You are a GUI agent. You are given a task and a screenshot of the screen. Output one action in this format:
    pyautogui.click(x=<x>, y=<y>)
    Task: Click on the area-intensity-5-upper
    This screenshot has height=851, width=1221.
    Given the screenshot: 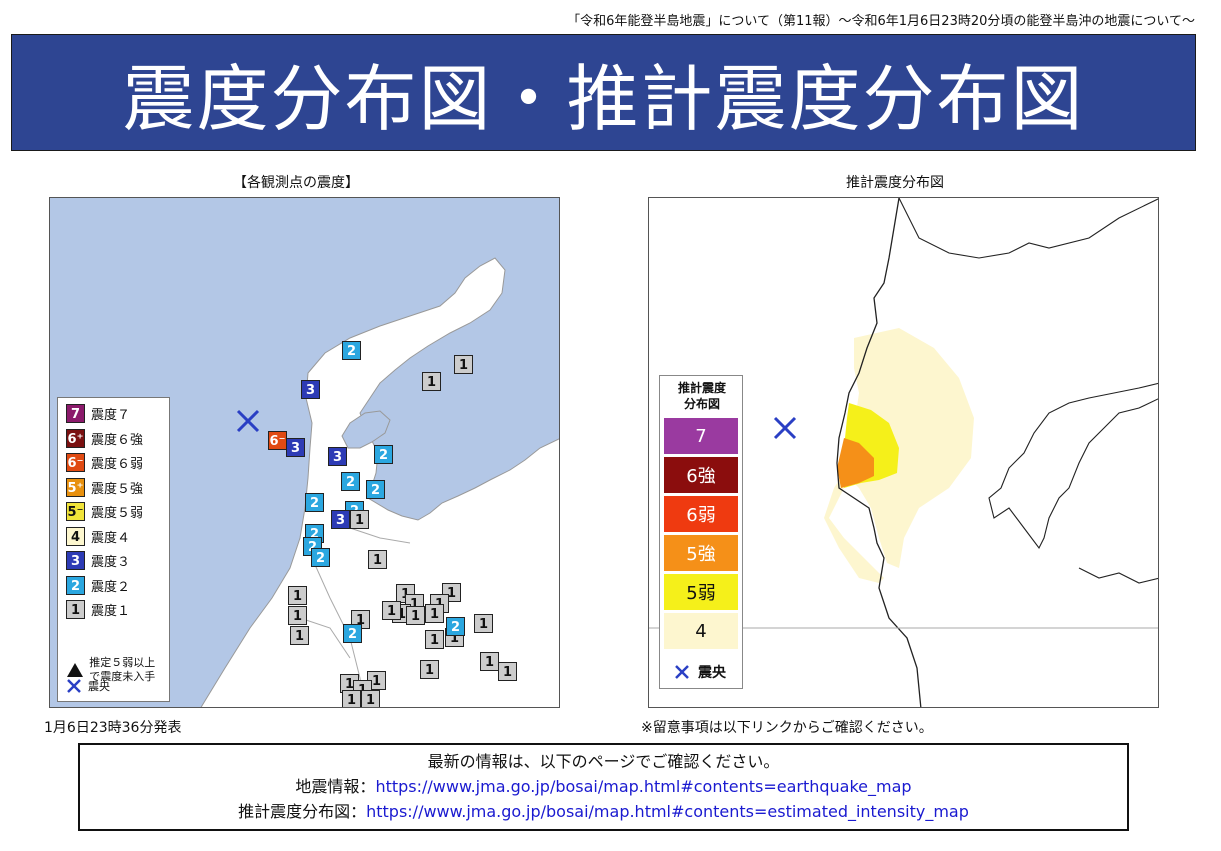 What is the action you would take?
    pyautogui.click(x=855, y=463)
    